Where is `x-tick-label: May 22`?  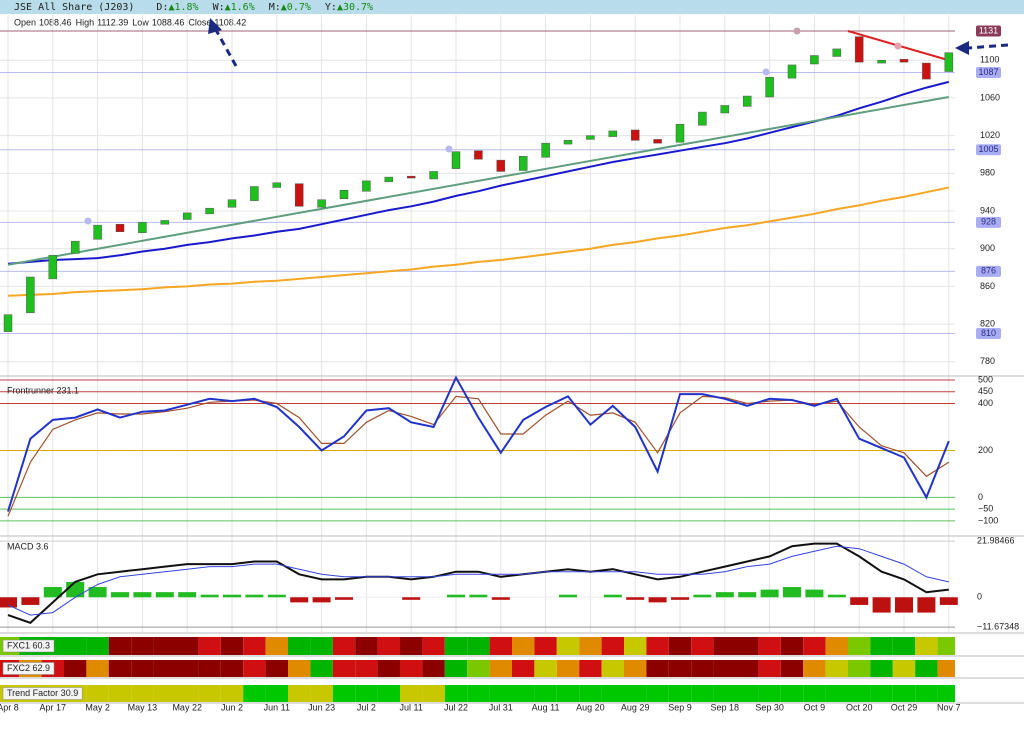 x-tick-label: May 22 is located at coordinates (187, 707).